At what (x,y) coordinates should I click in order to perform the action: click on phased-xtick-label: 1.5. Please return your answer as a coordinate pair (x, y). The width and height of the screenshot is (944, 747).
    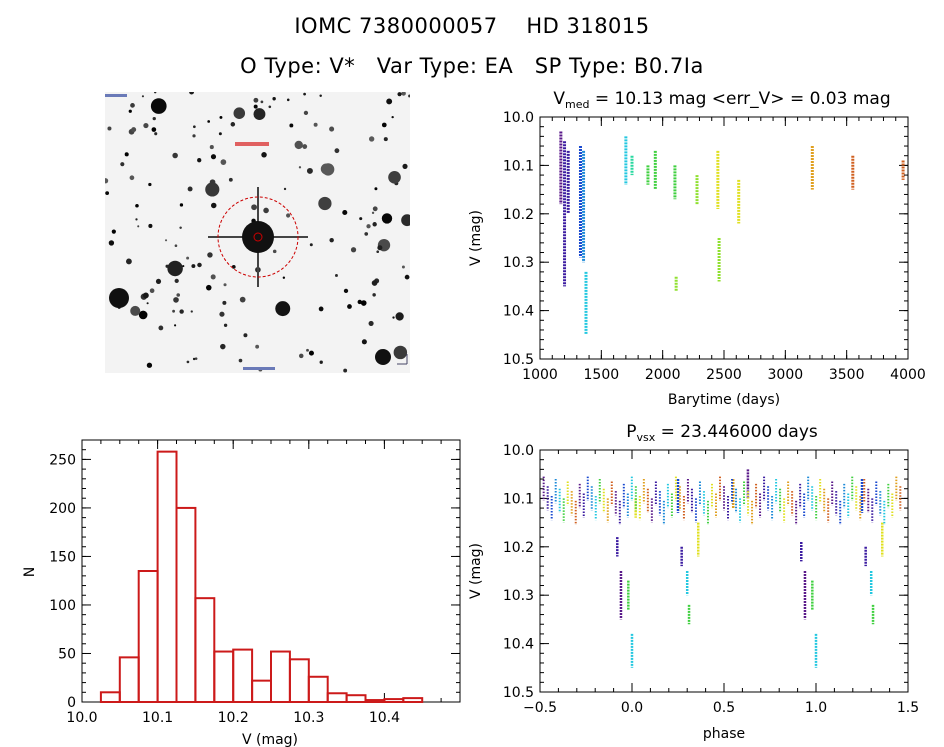
    Looking at the image, I should click on (908, 708).